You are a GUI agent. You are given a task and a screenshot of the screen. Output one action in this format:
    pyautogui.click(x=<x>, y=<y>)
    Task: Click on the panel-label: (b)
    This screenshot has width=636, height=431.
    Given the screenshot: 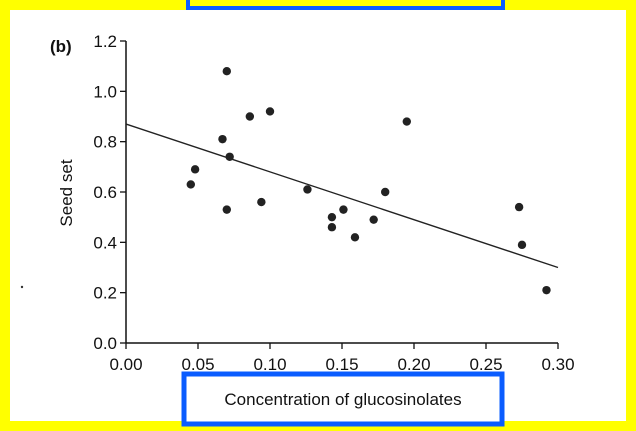 What is the action you would take?
    pyautogui.click(x=61, y=46)
    